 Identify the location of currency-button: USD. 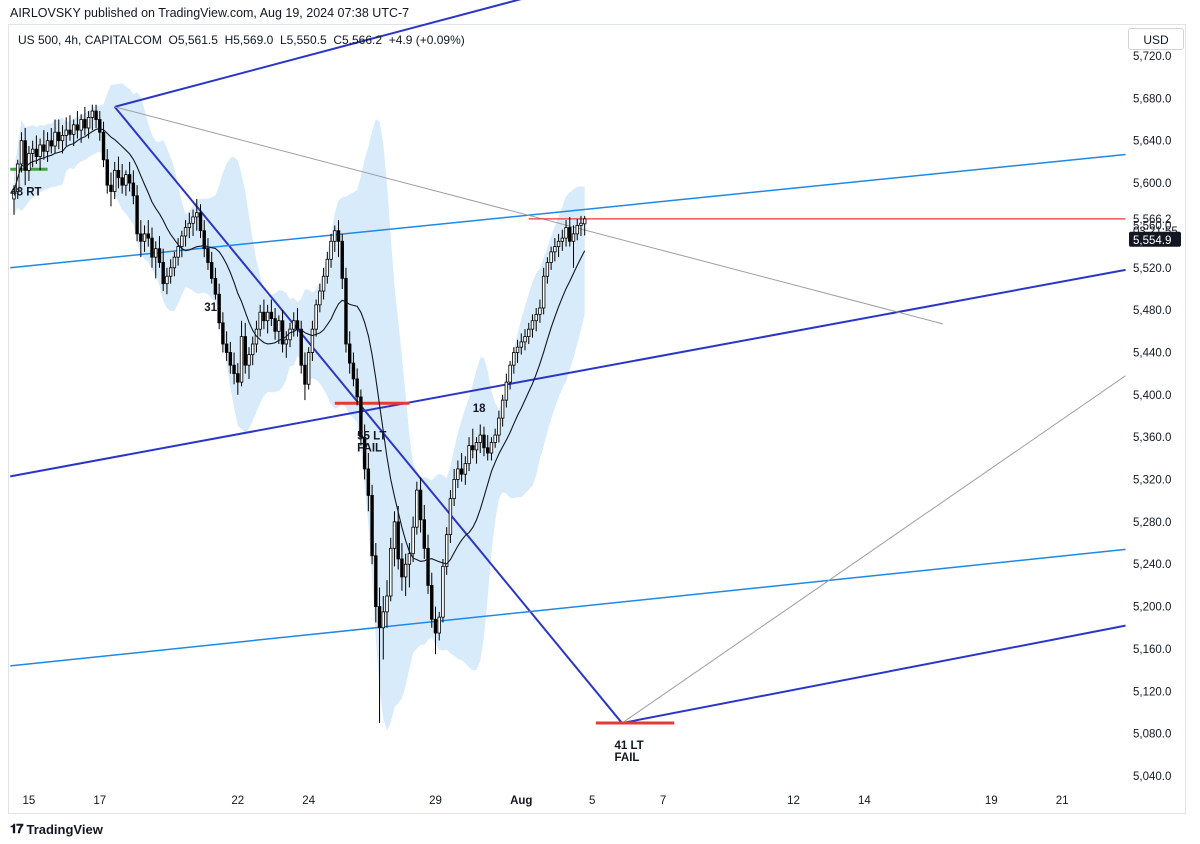
(1156, 39).